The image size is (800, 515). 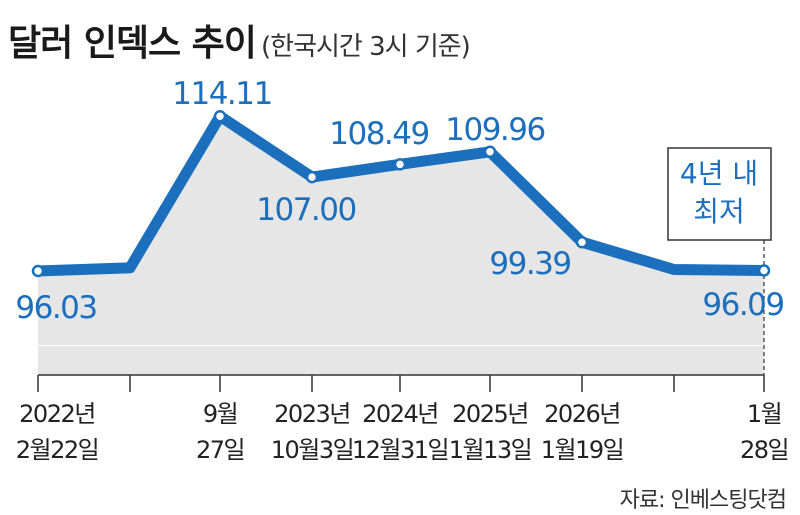 What do you see at coordinates (132, 43) in the screenshot?
I see `title-main: 달러 인덱스 추이` at bounding box center [132, 43].